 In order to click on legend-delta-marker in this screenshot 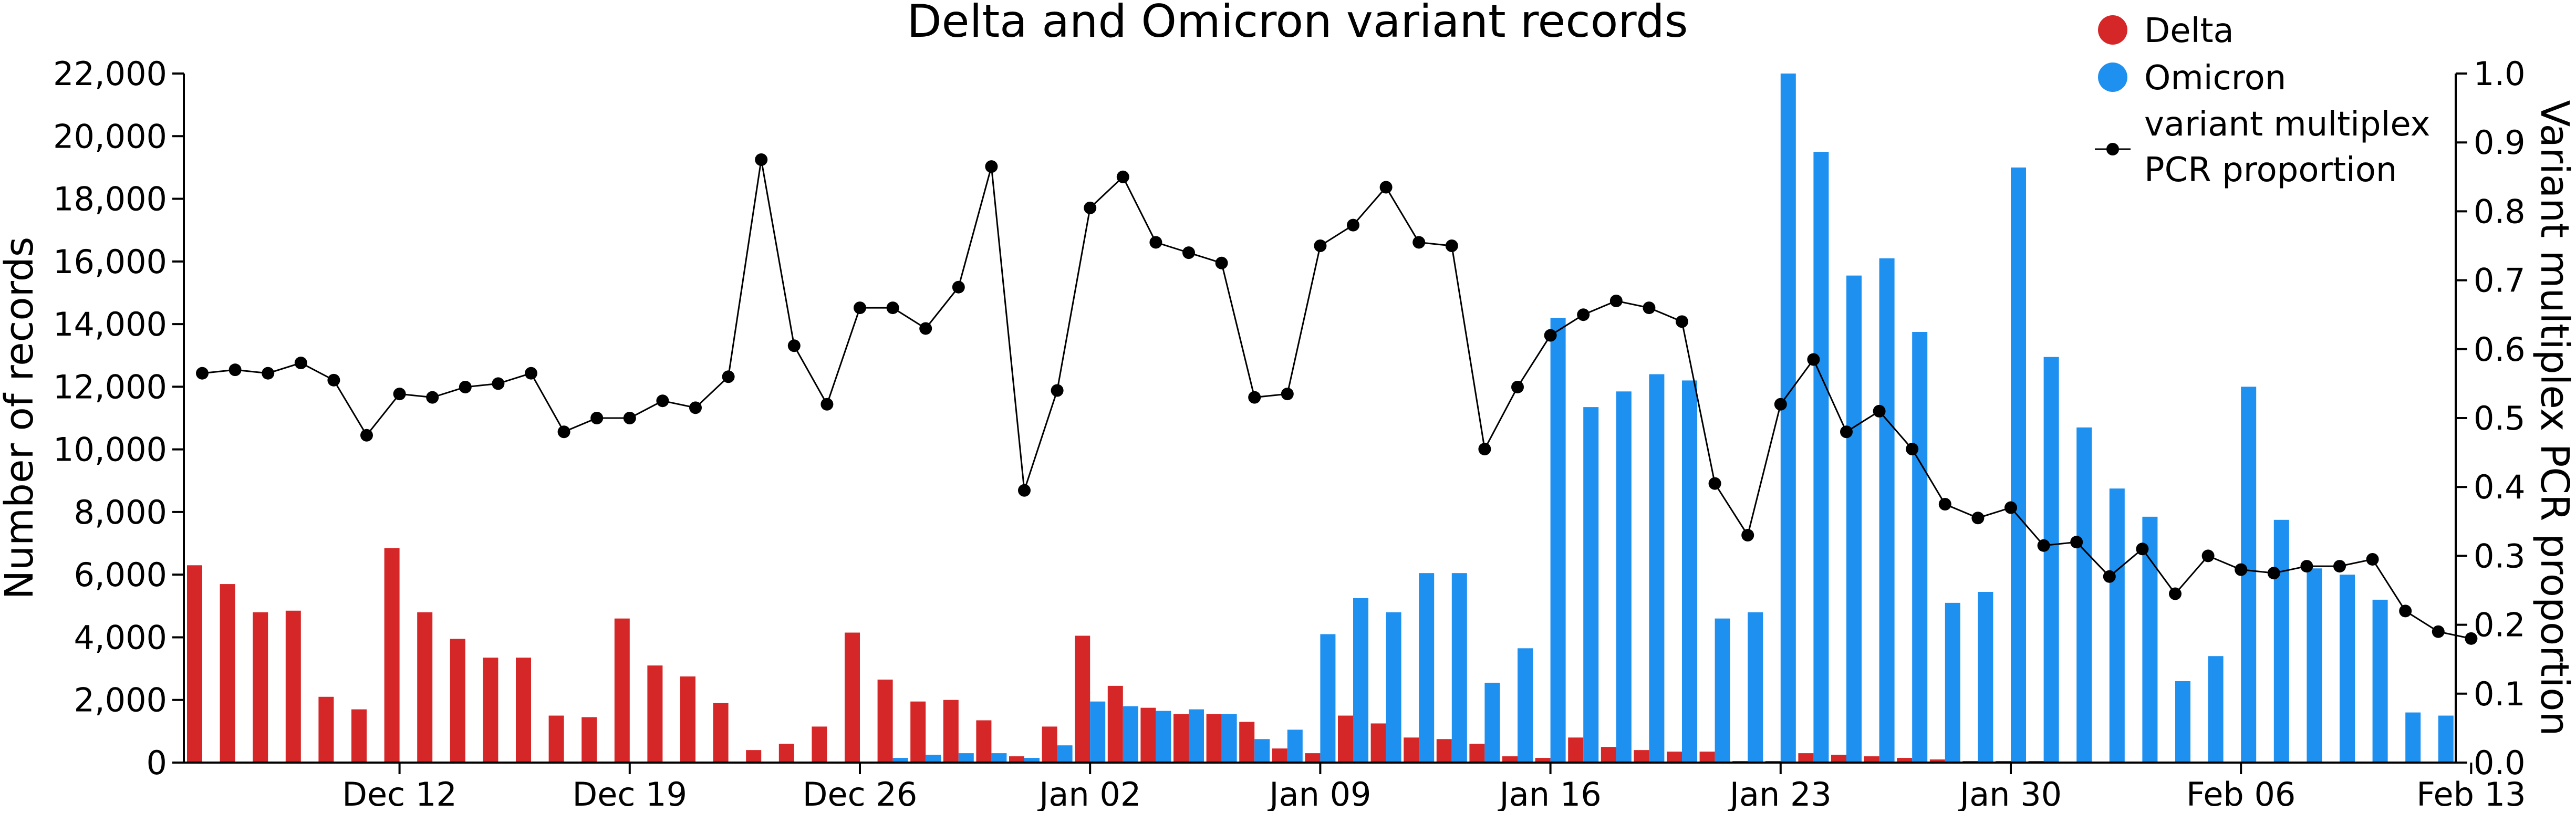, I will do `click(2112, 30)`.